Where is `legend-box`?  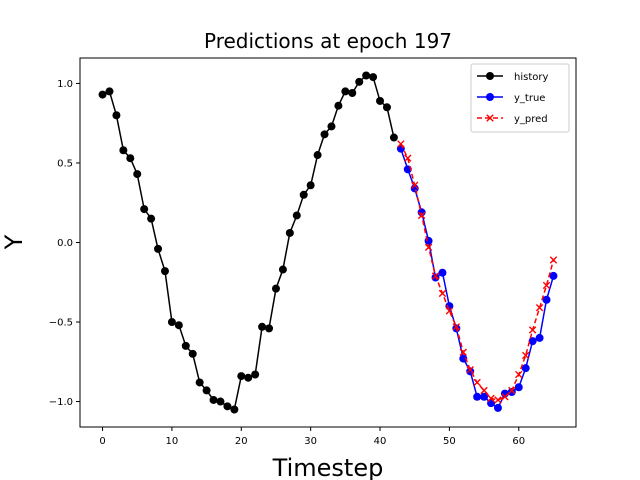
legend-box is located at coordinates (520, 98).